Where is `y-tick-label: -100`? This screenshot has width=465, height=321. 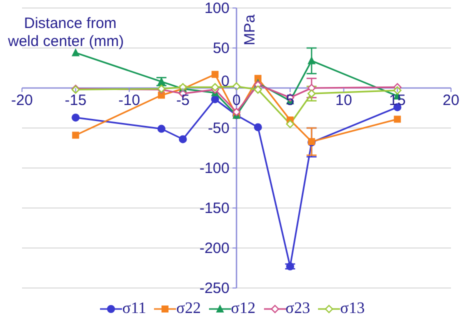 y-tick-label: -100 is located at coordinates (214, 168).